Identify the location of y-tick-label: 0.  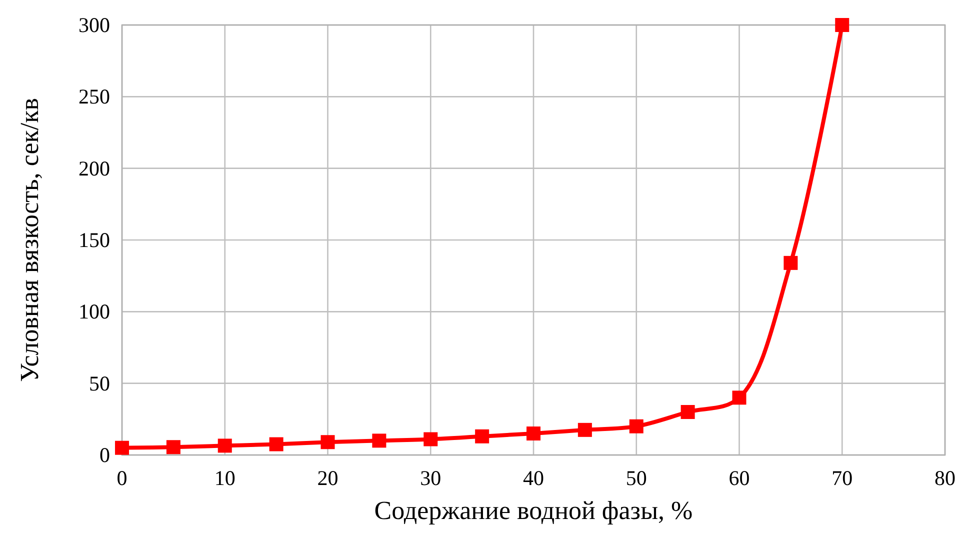
(105, 455).